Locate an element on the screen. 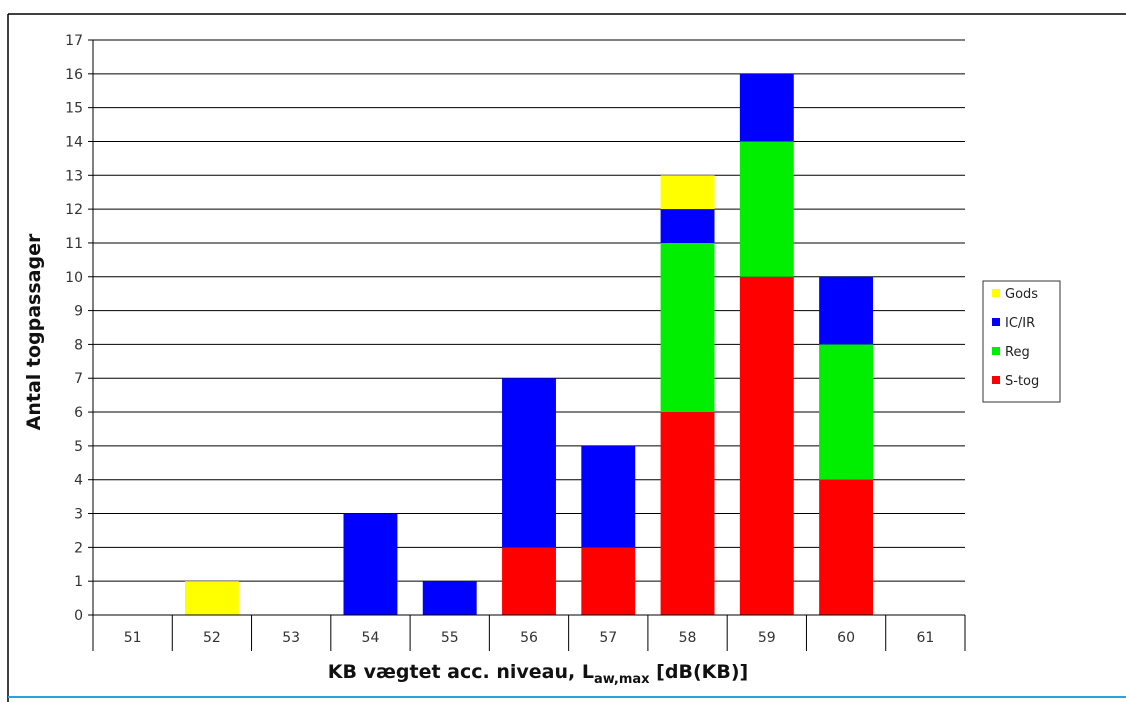 This screenshot has width=1126, height=702. legend-swatch-s-tog is located at coordinates (996, 380).